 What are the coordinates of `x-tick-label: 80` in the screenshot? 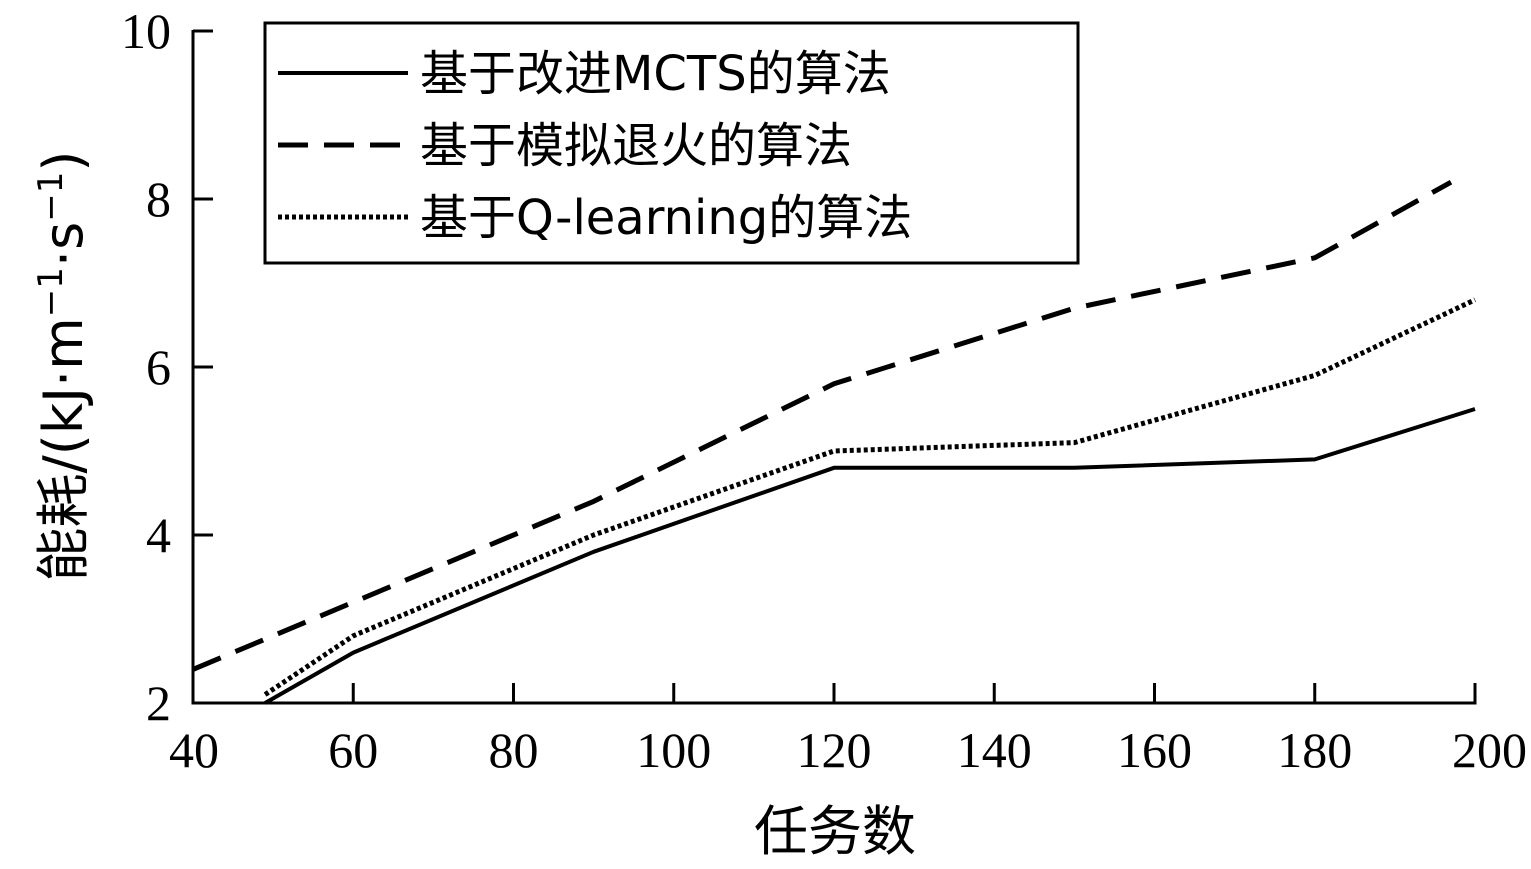 It's located at (514, 750).